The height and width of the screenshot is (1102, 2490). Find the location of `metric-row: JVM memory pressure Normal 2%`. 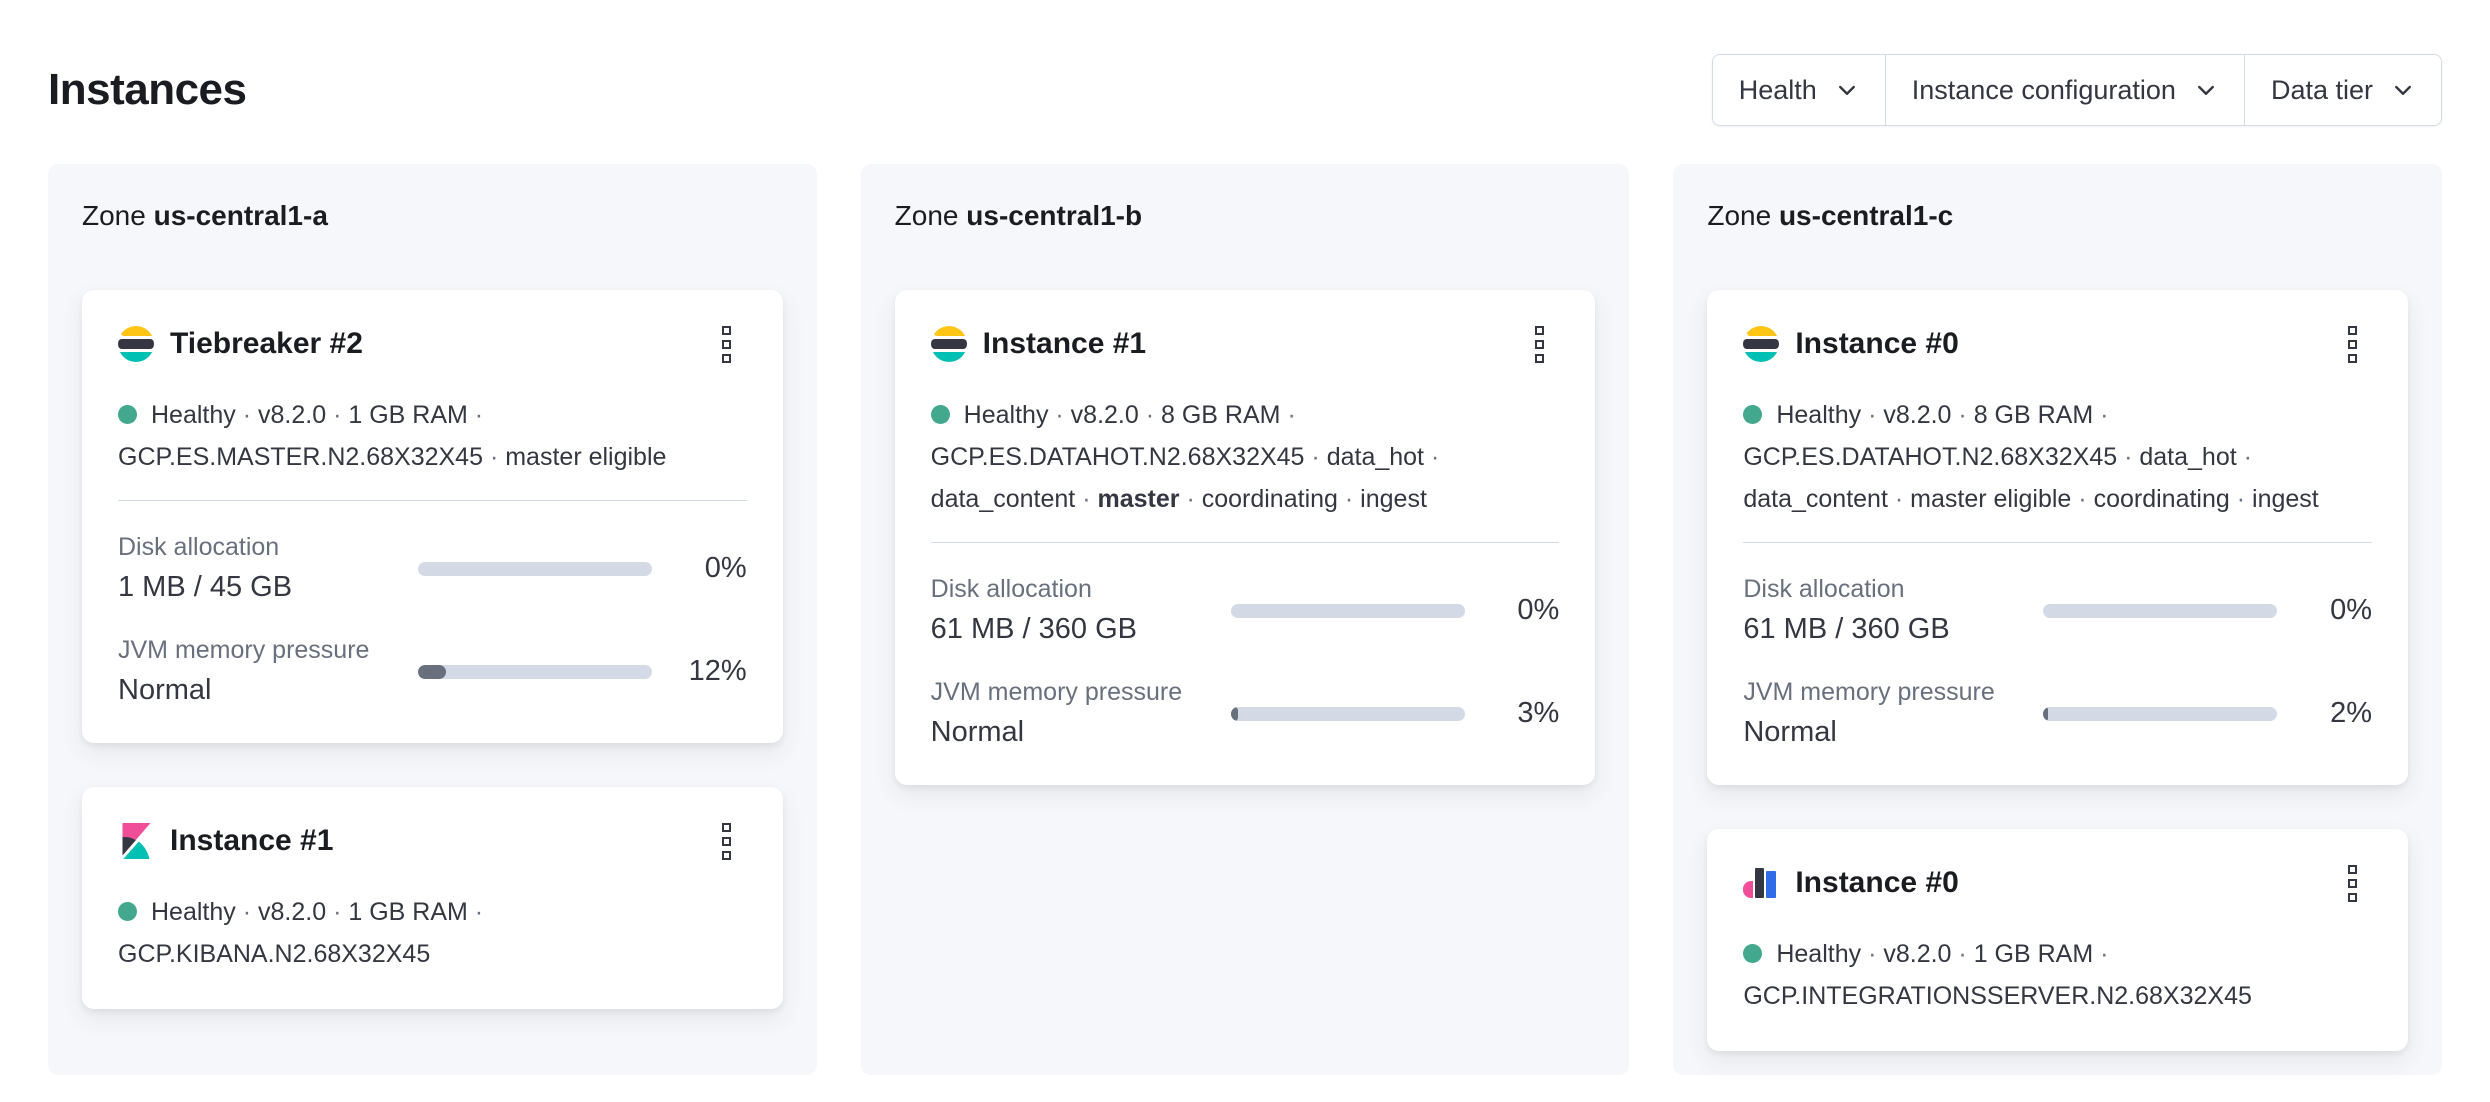

metric-row: JVM memory pressure Normal 2% is located at coordinates (2057, 713).